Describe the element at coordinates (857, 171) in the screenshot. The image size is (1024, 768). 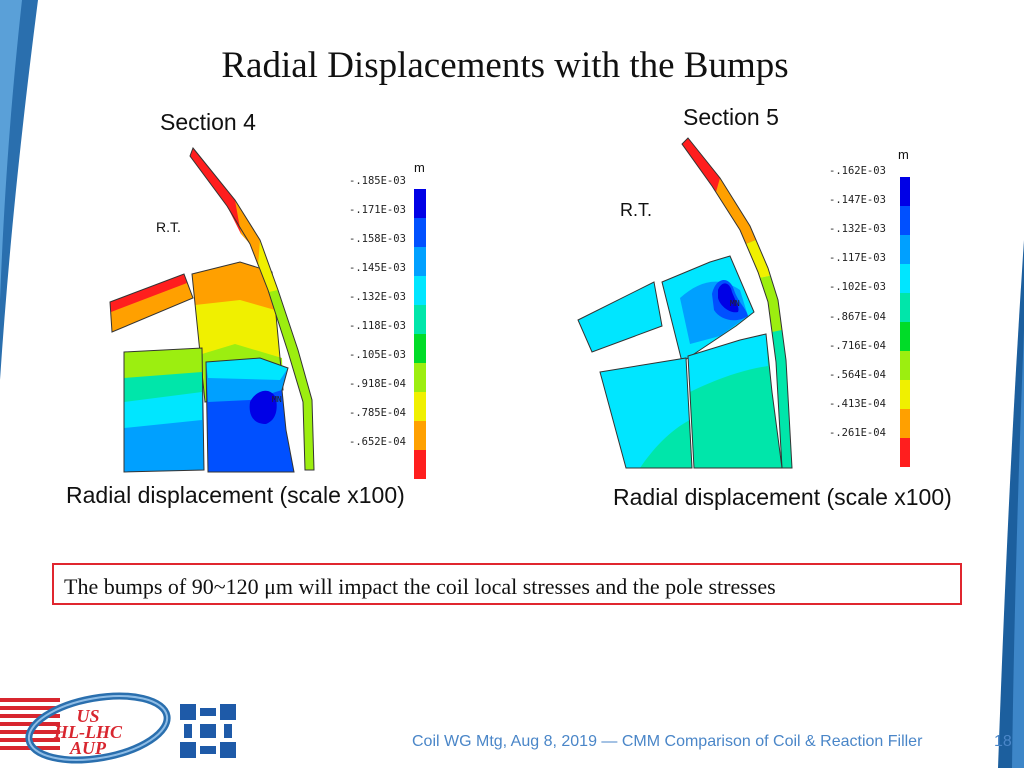
I see `section-5-colorbar-tick: -.162E-03` at that location.